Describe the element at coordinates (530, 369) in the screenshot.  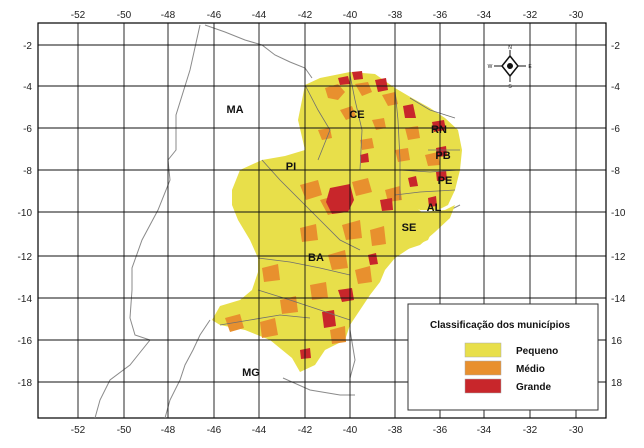
I see `legend-label-medio: Médio` at that location.